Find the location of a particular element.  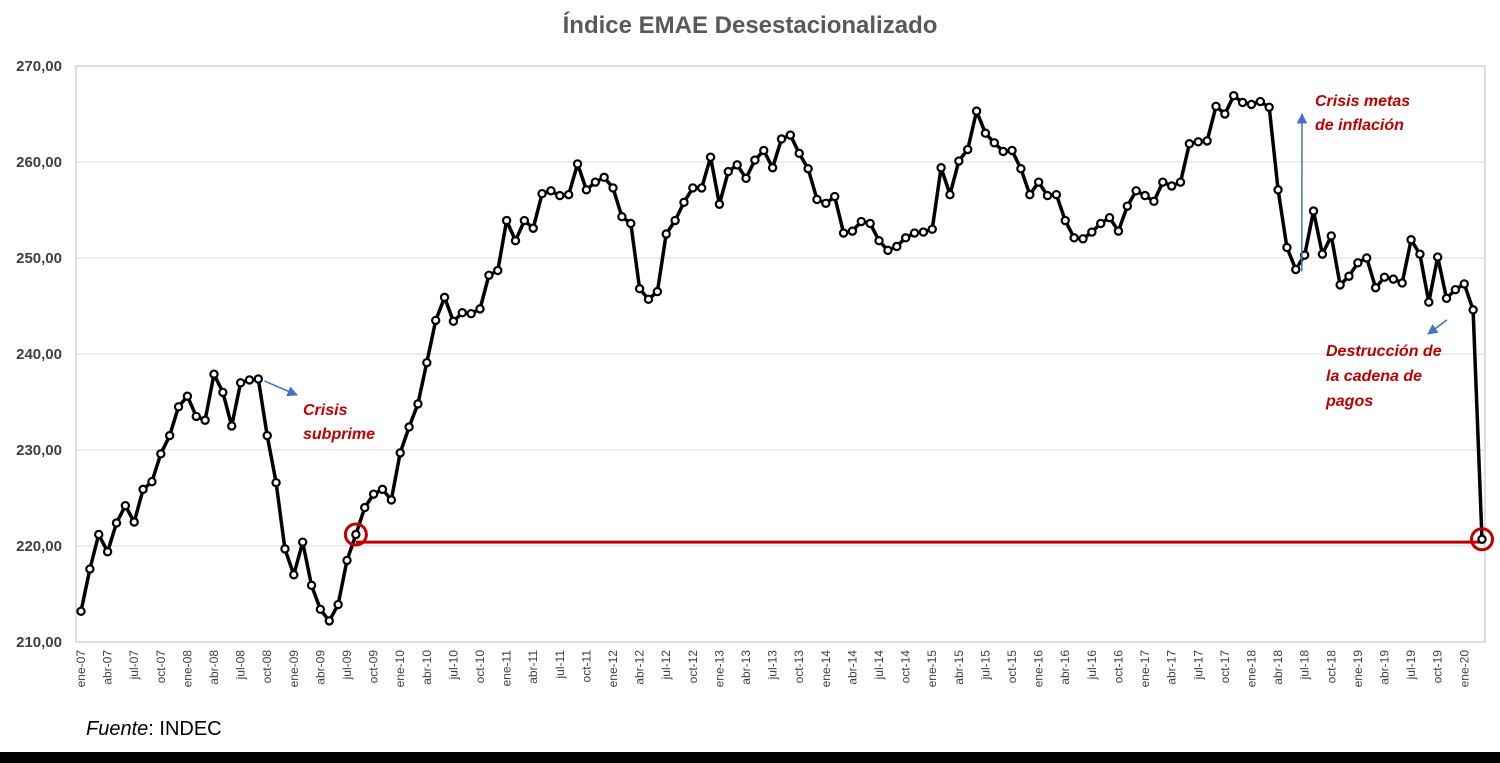

source-value: INDEC is located at coordinates (187, 729).